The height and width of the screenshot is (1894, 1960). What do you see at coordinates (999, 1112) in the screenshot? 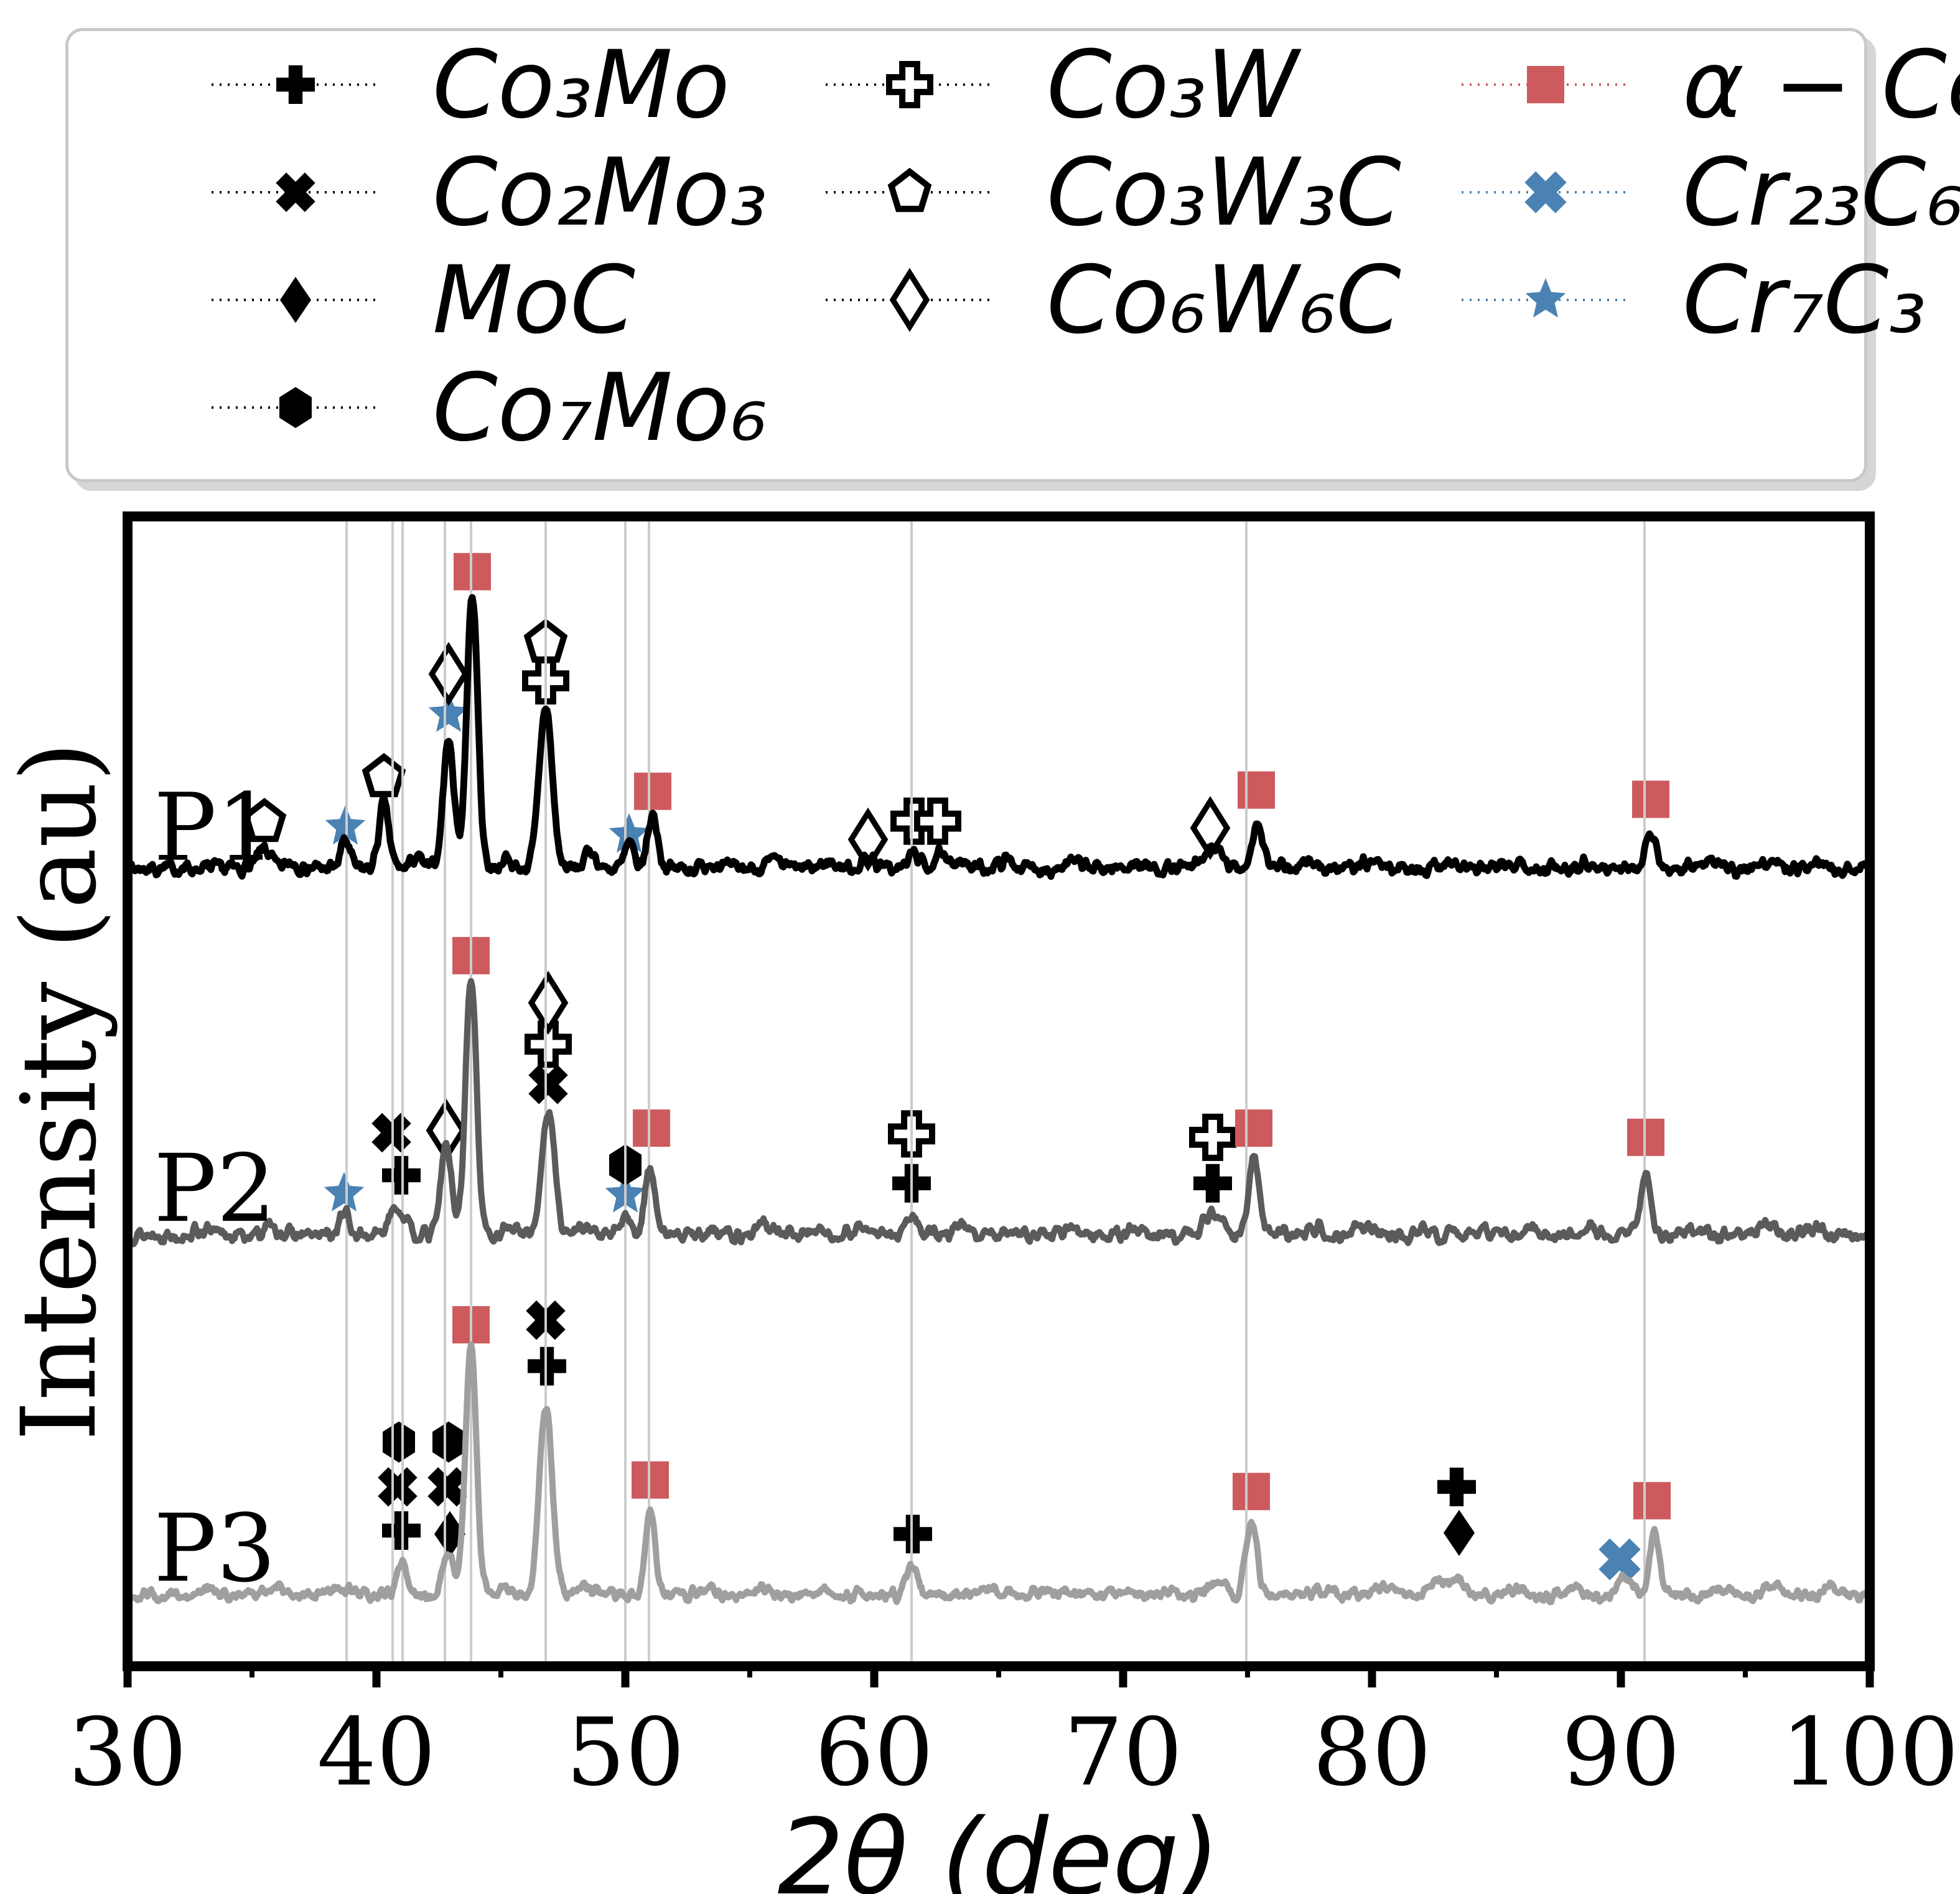
I see `curve-P2` at bounding box center [999, 1112].